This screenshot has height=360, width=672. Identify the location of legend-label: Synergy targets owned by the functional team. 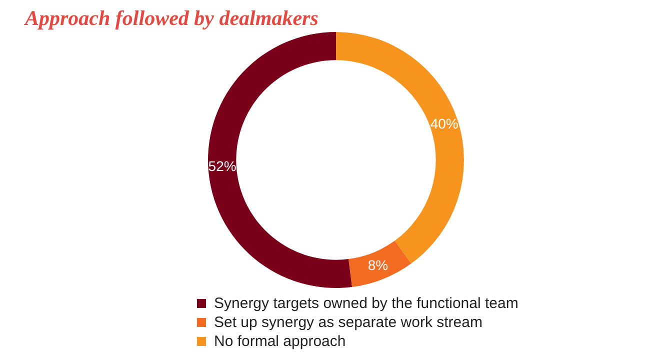
(366, 303).